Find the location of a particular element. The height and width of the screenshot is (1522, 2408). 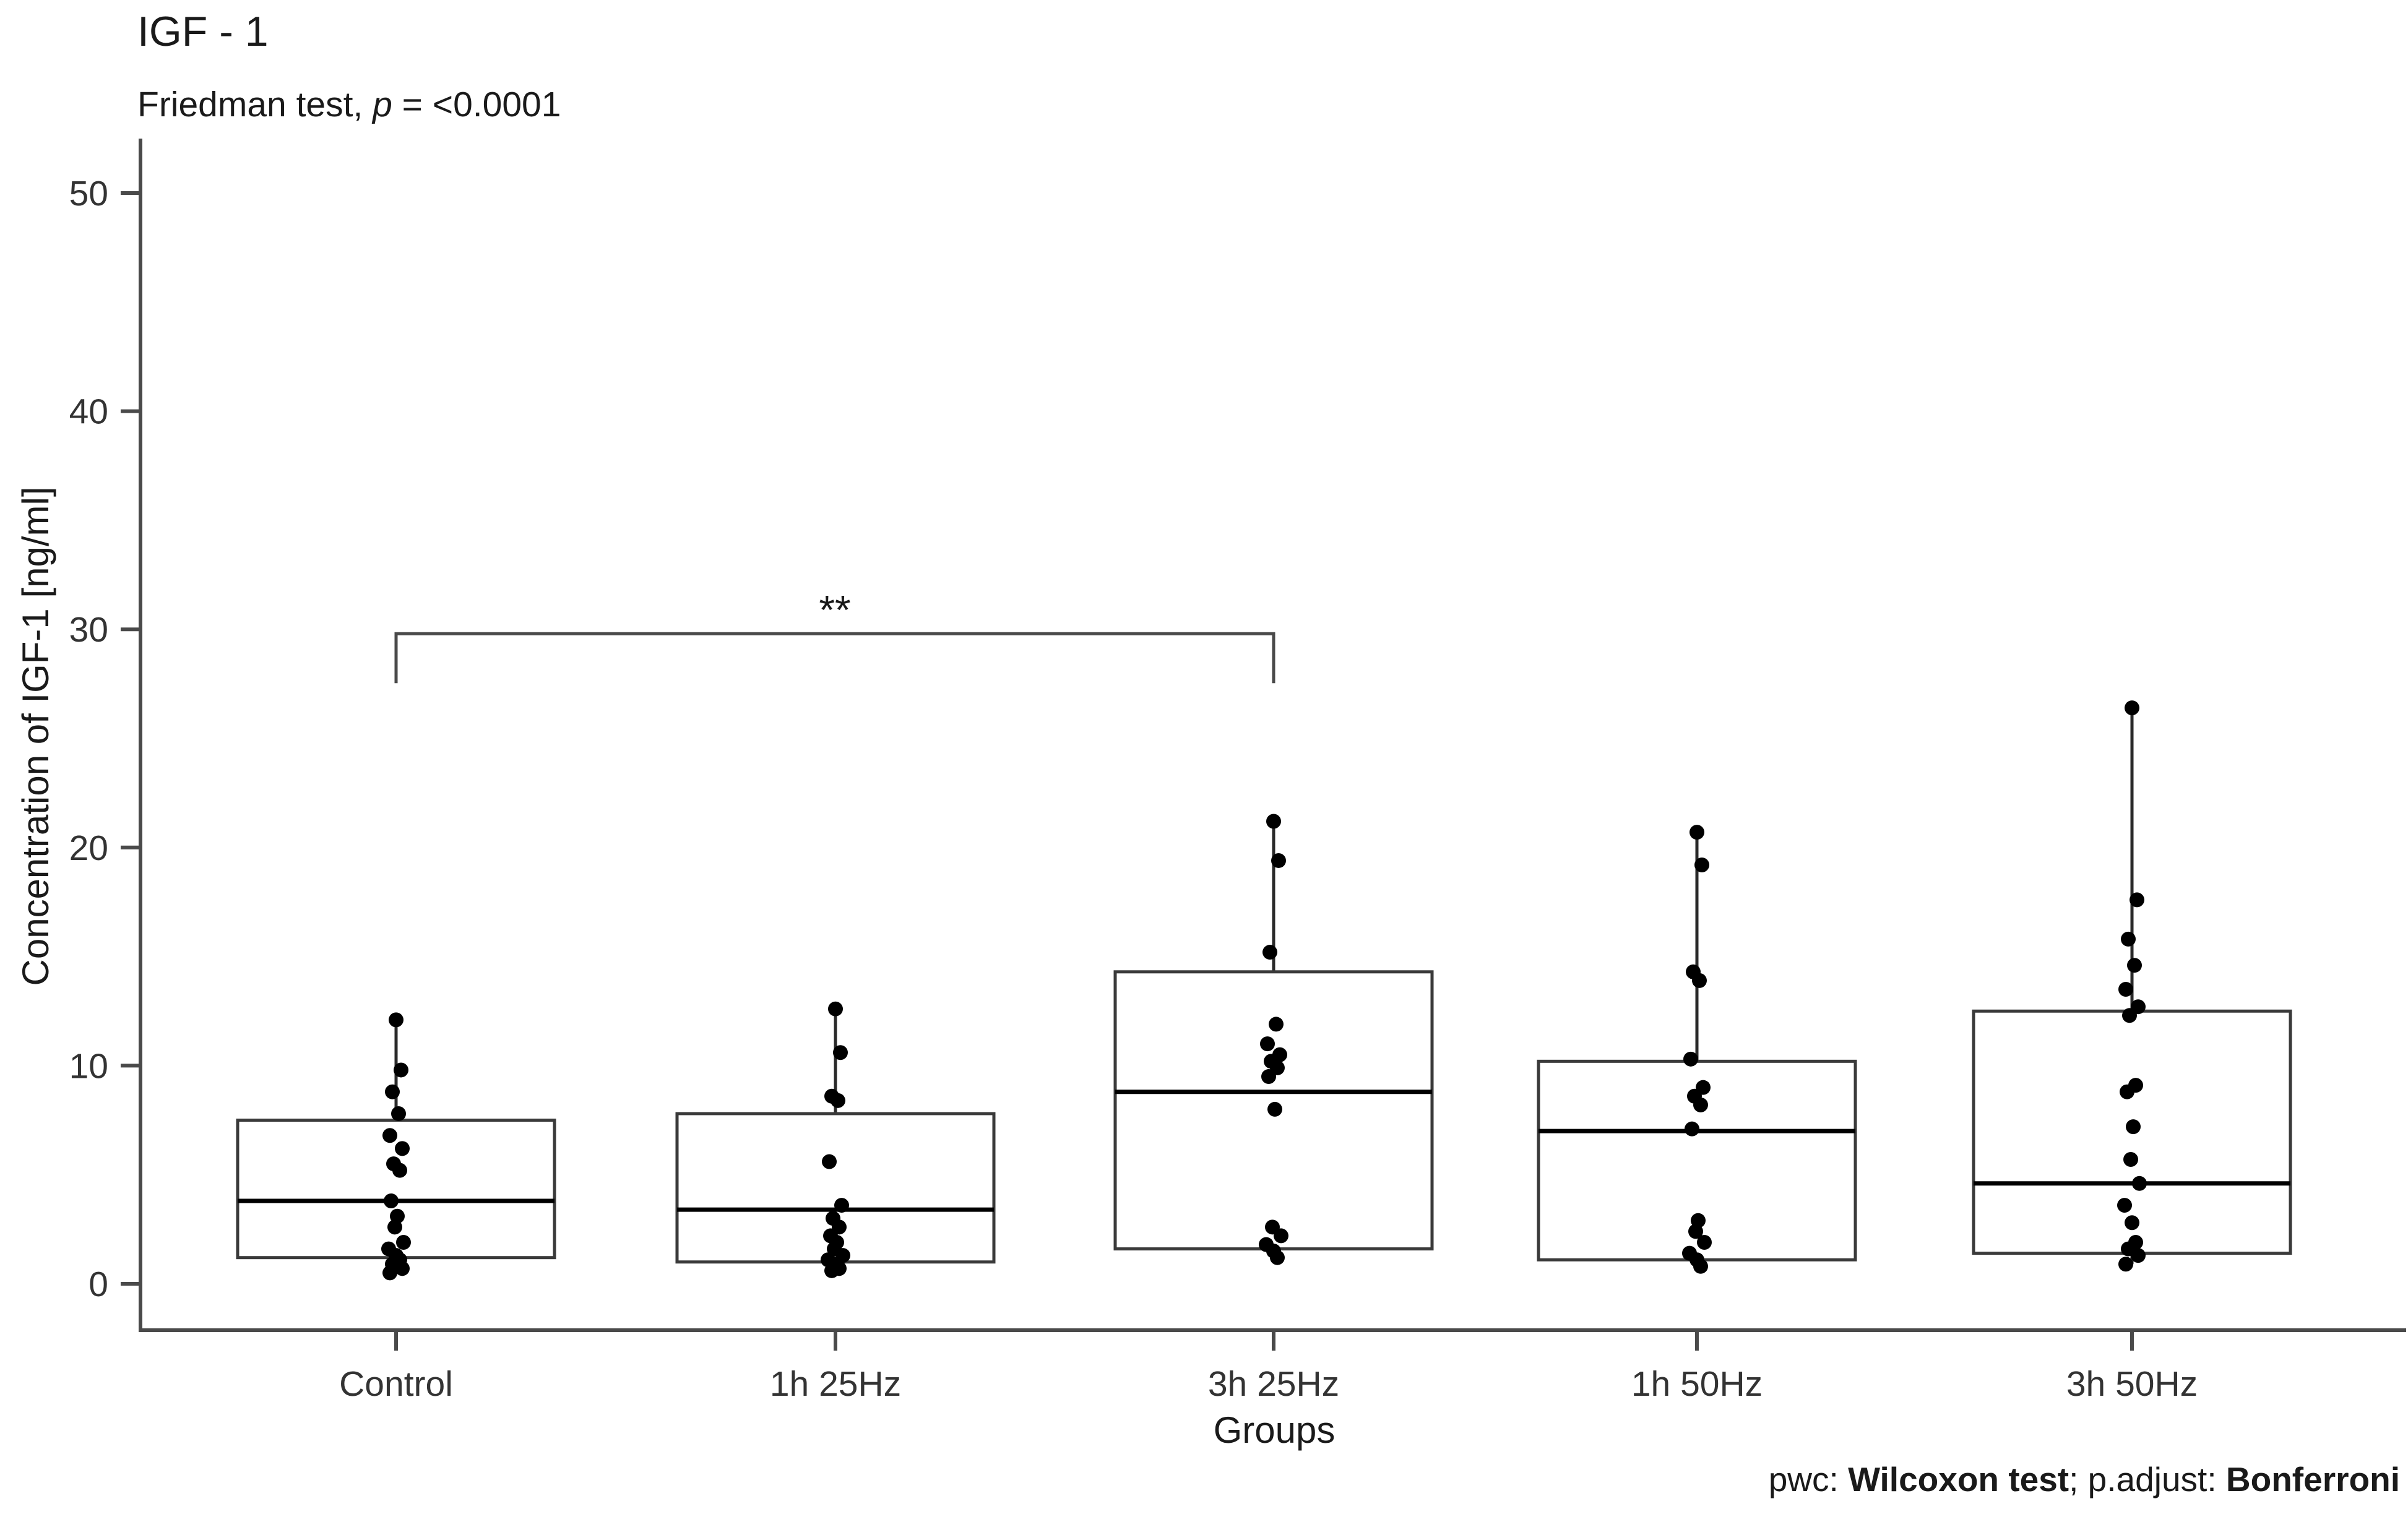

pwc-caption: pwc: Wilcoxon test; p.adjust: Bonferroni is located at coordinates (2084, 1479).